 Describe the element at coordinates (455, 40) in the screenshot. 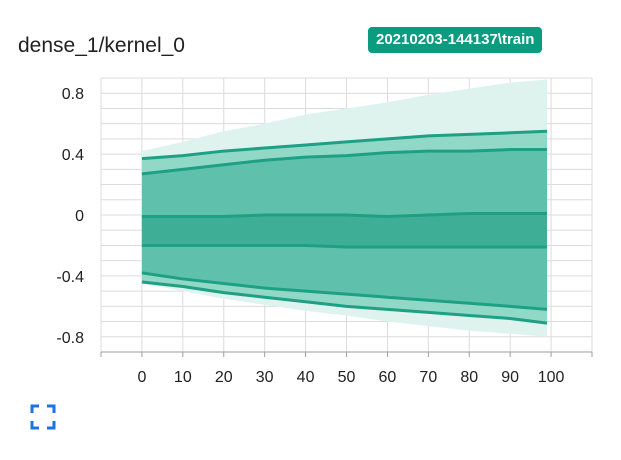

I see `run-badge: 20210203-144137\train` at that location.